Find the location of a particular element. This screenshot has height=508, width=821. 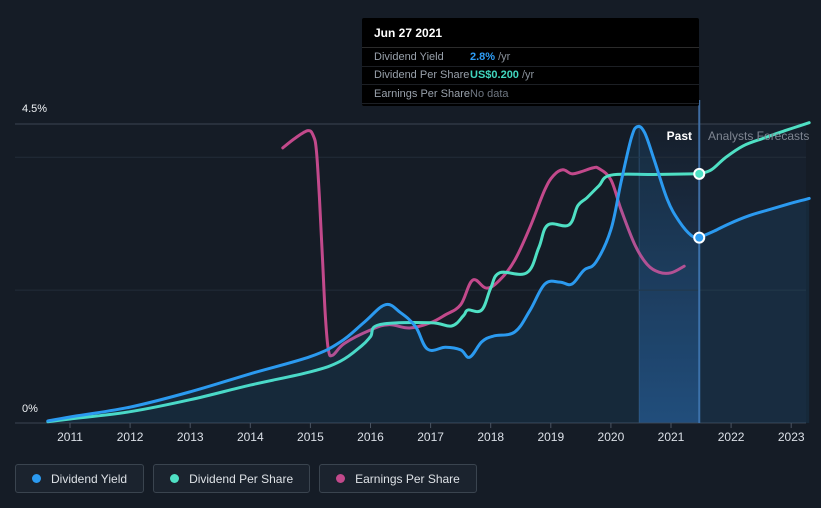

tooltip-value: 2.8% is located at coordinates (483, 56).